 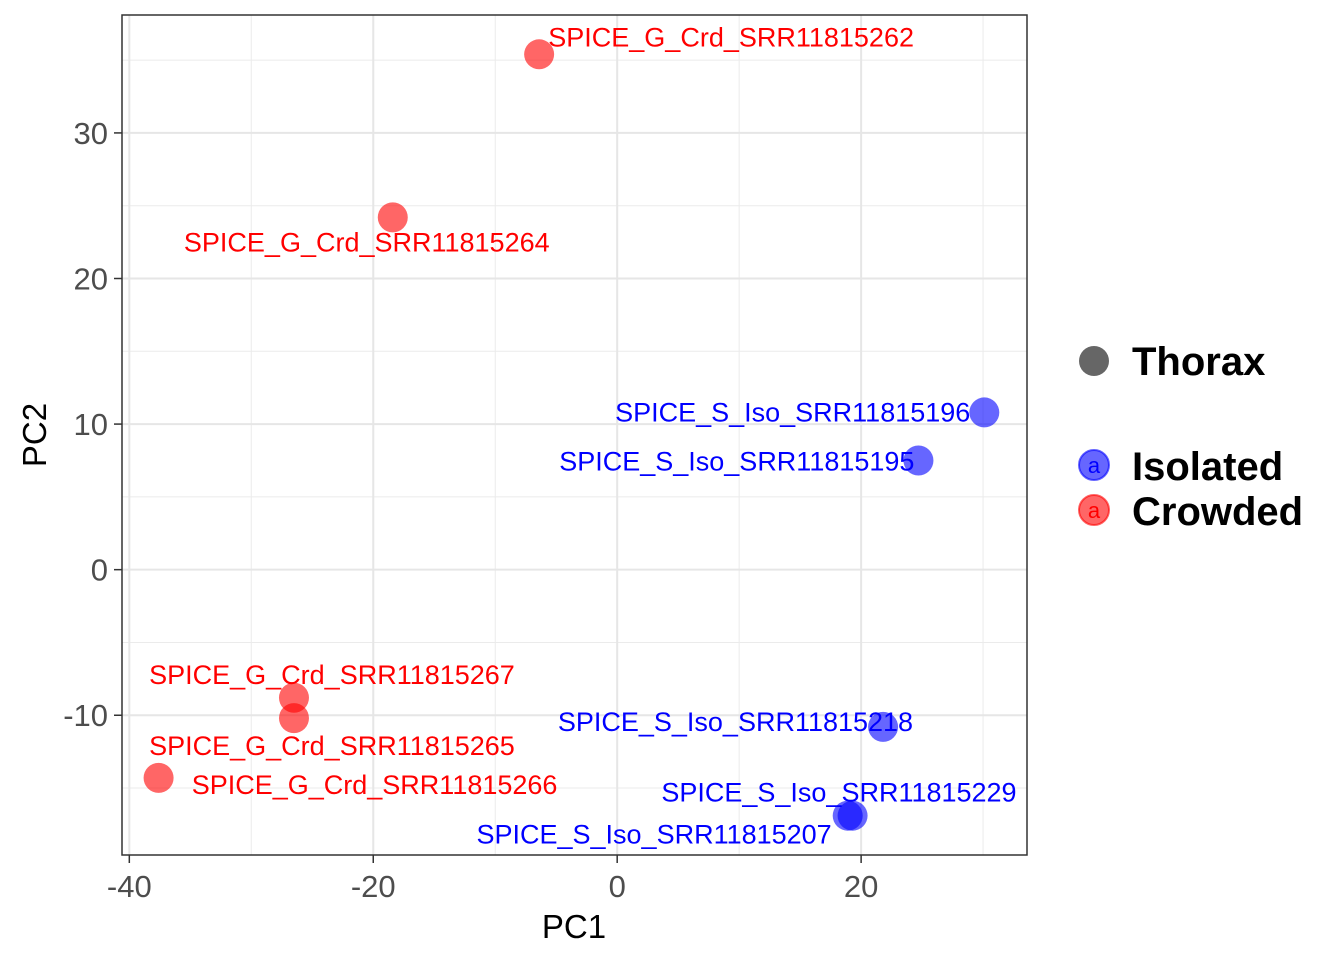 What do you see at coordinates (1198, 362) in the screenshot?
I see `legend-thorax-label: Thorax` at bounding box center [1198, 362].